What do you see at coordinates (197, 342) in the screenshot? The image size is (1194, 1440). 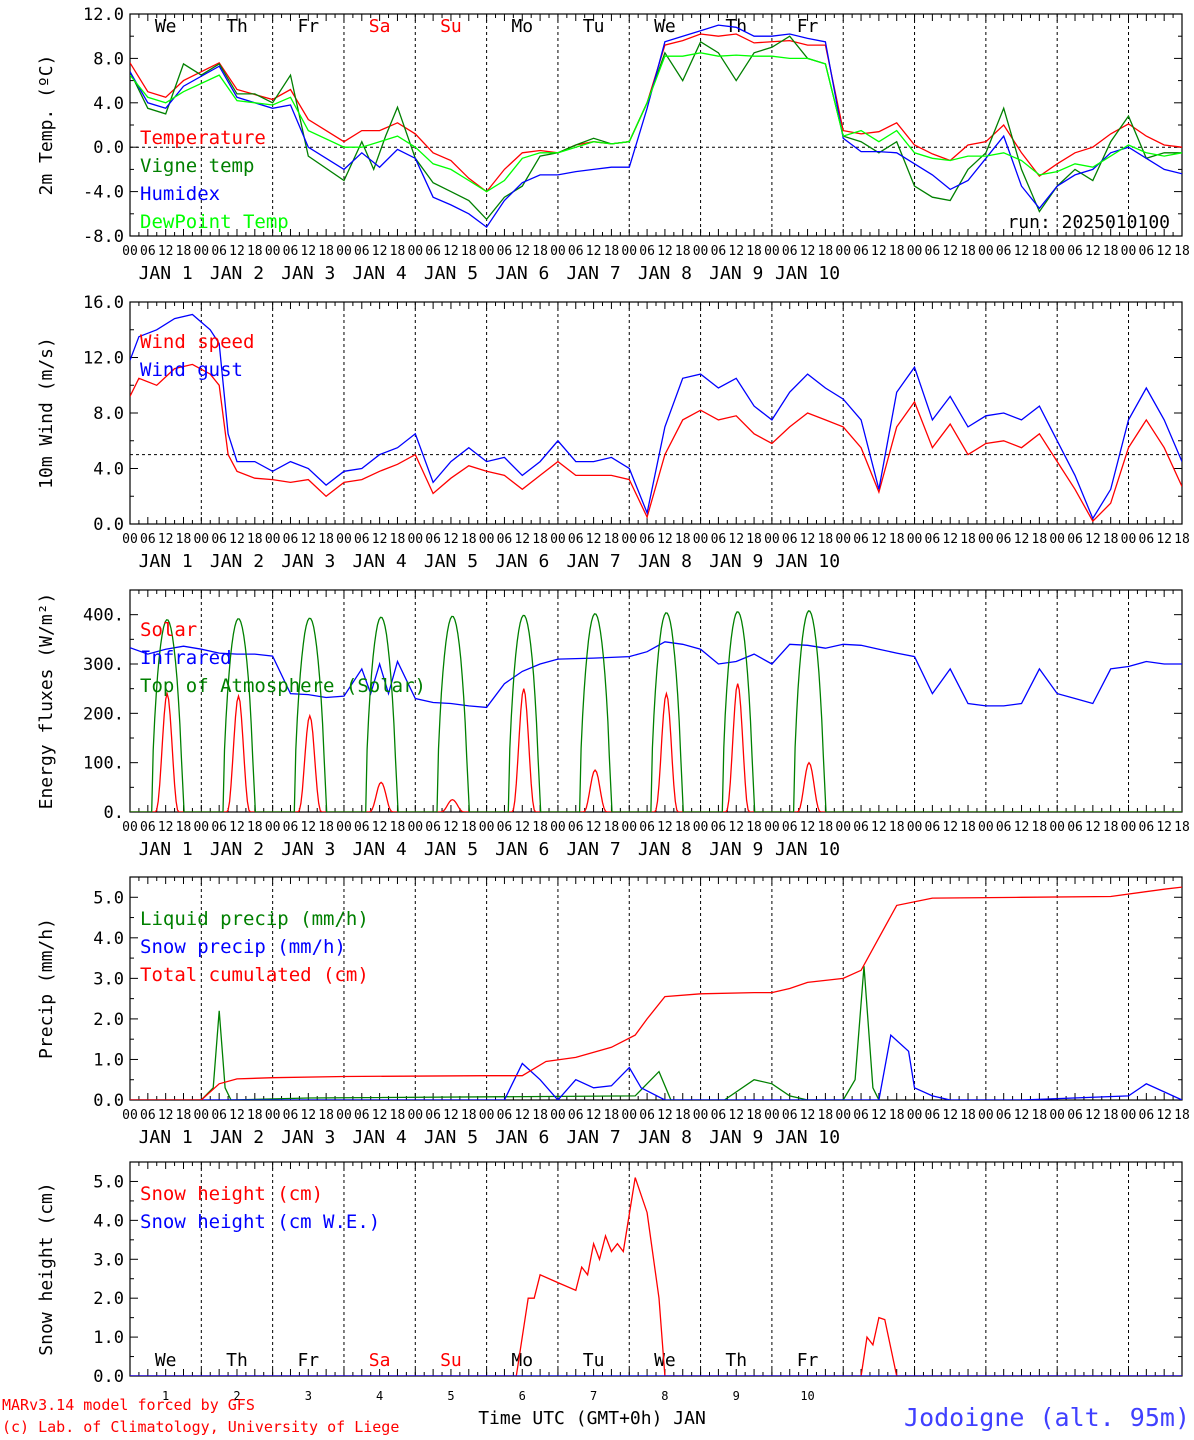 I see `legend-entry: Wind speed` at bounding box center [197, 342].